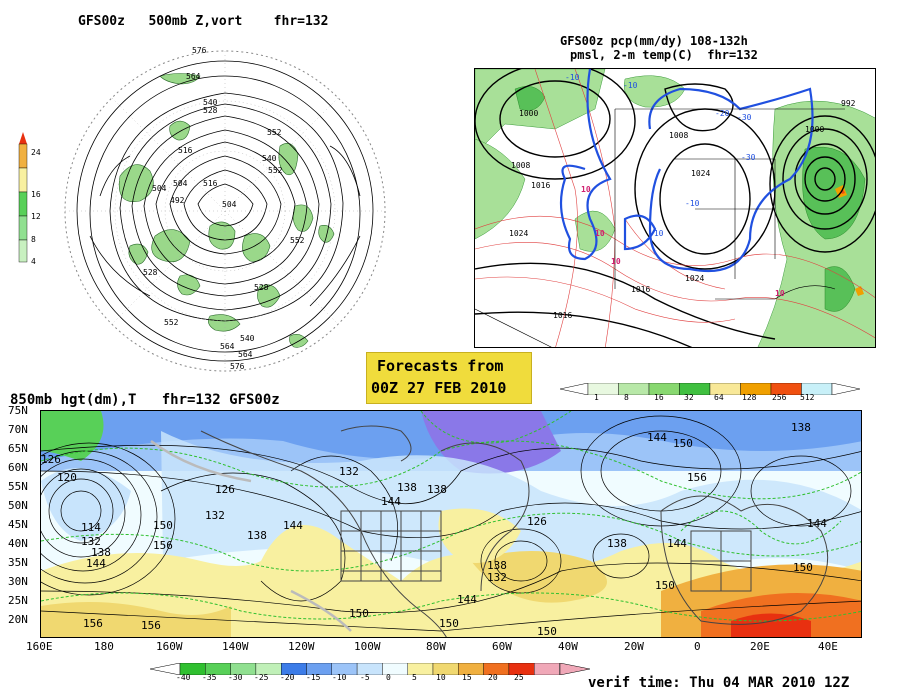 The width and height of the screenshot is (900, 700). What do you see at coordinates (339, 677) in the screenshot?
I see `temp-colorbar-label: -10` at bounding box center [339, 677].